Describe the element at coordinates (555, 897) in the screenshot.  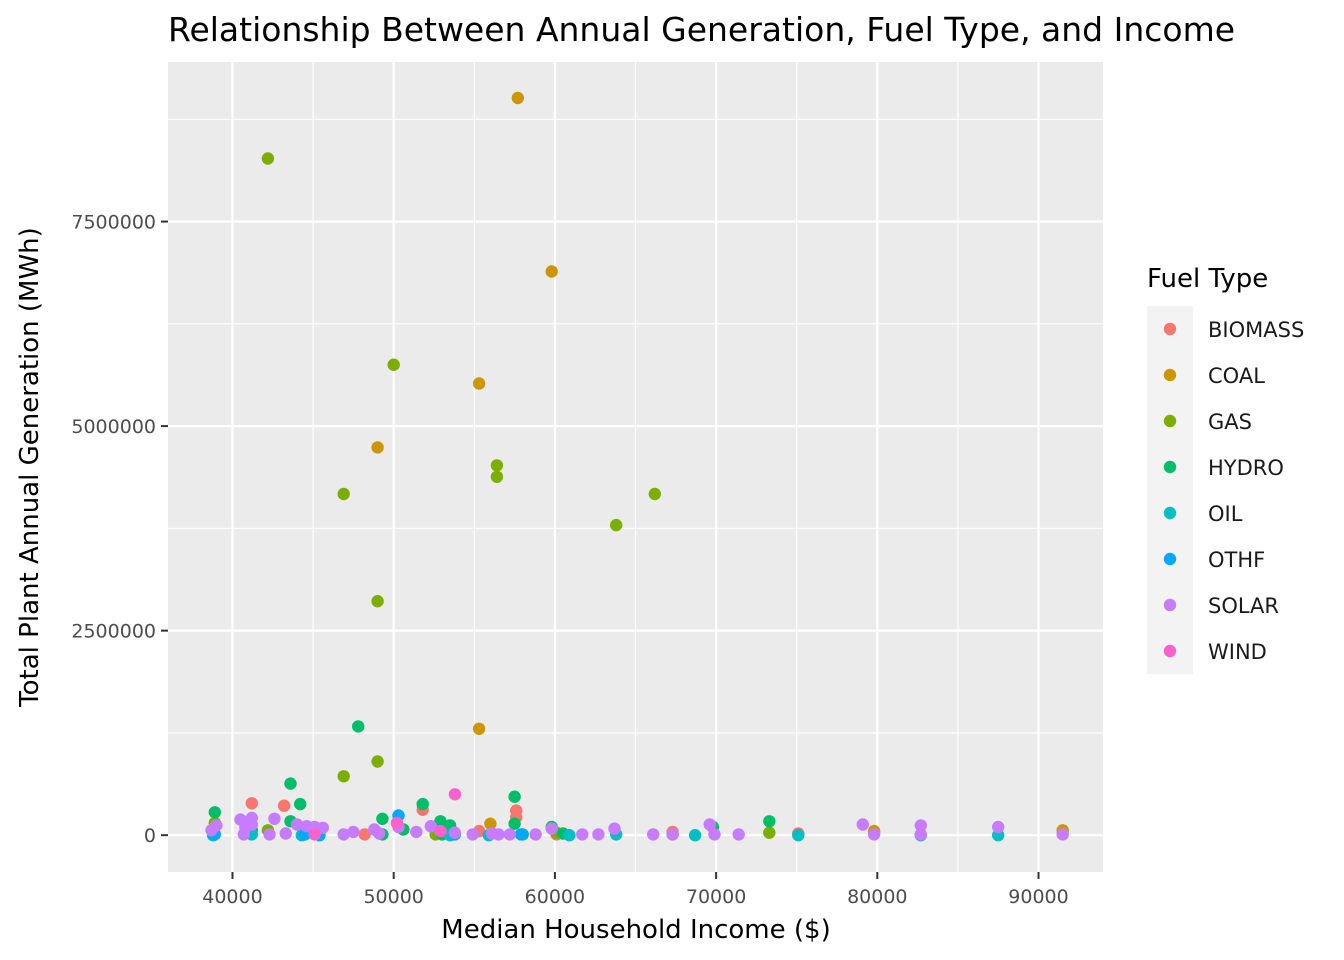
I see `x-tick-label: 60000` at that location.